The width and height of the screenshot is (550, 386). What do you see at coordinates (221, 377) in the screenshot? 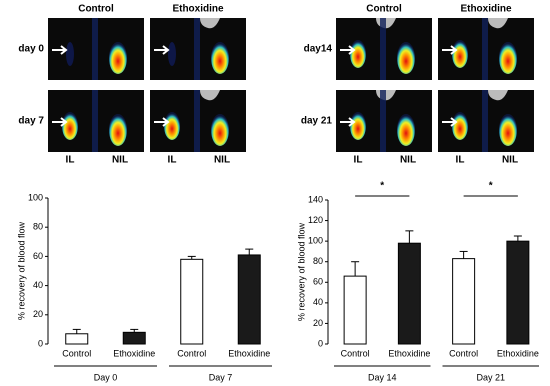
I see `group-label: Day 7` at bounding box center [221, 377].